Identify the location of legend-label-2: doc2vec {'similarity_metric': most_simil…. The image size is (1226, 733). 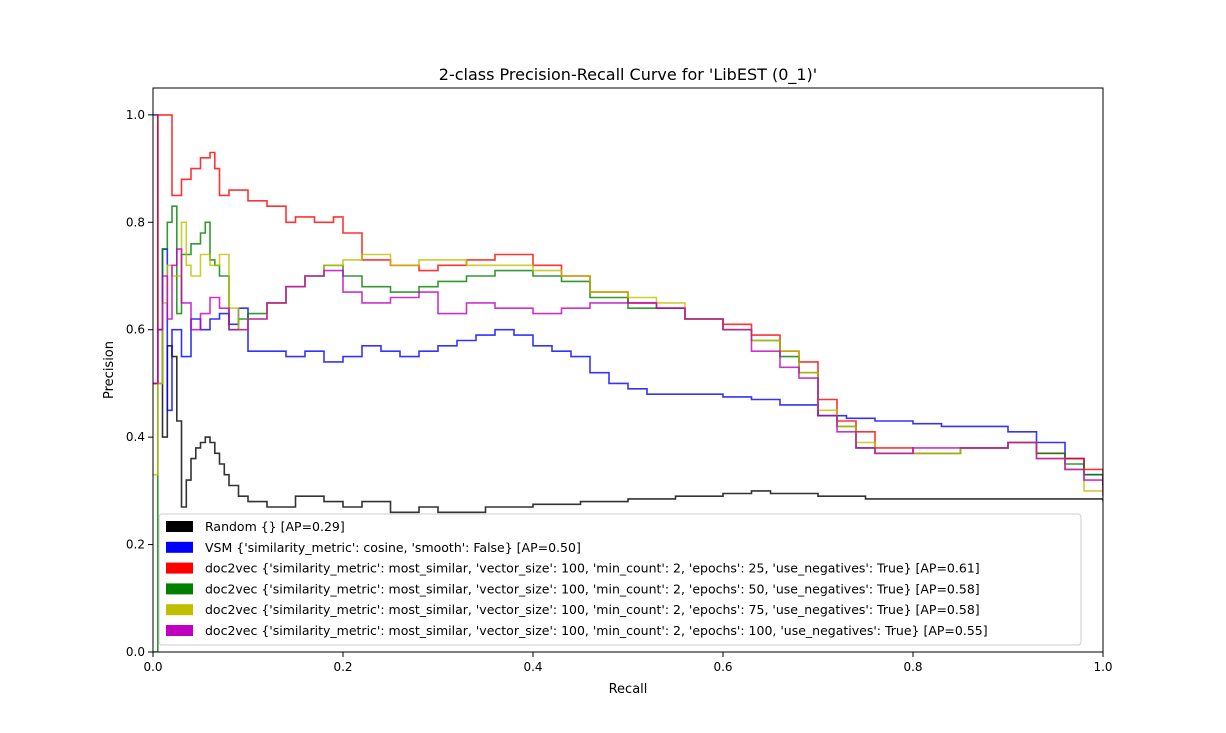
(592, 568).